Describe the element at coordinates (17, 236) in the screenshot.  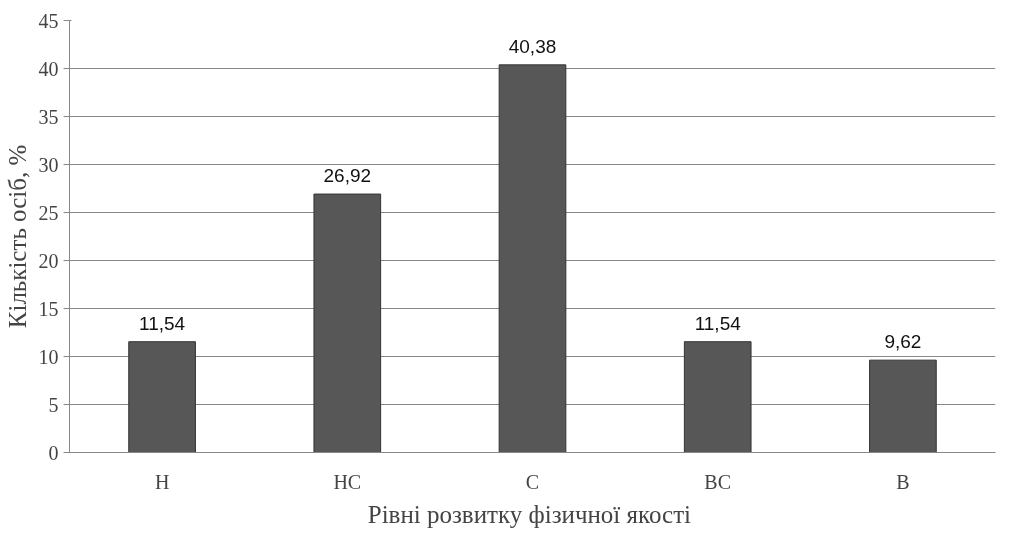
I see `y-axis-title: Кількість осіб, %` at that location.